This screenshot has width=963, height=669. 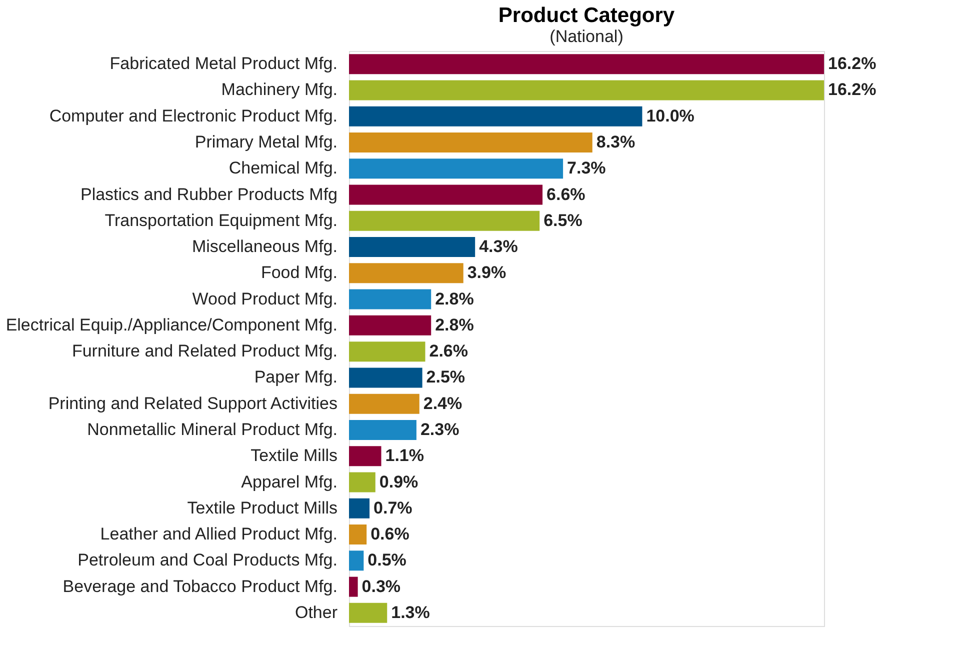 I want to click on data-label: 10.0%, so click(x=670, y=116).